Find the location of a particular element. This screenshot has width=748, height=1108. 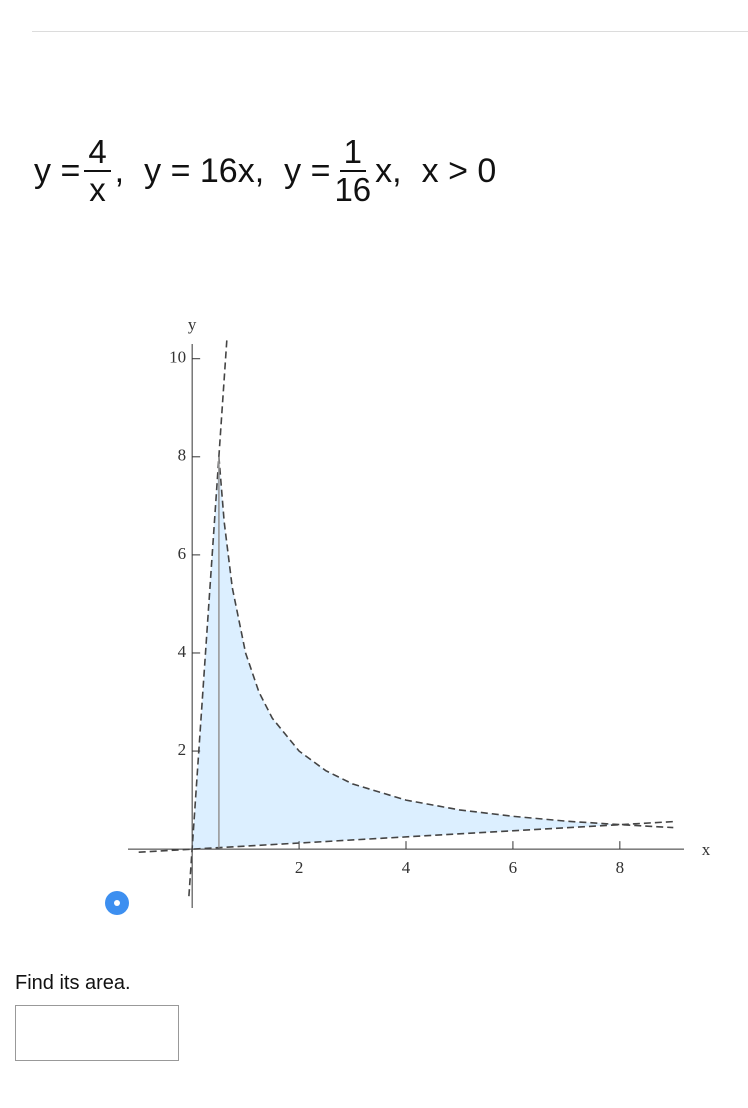

y-tick-label: 10 is located at coordinates (177, 357).